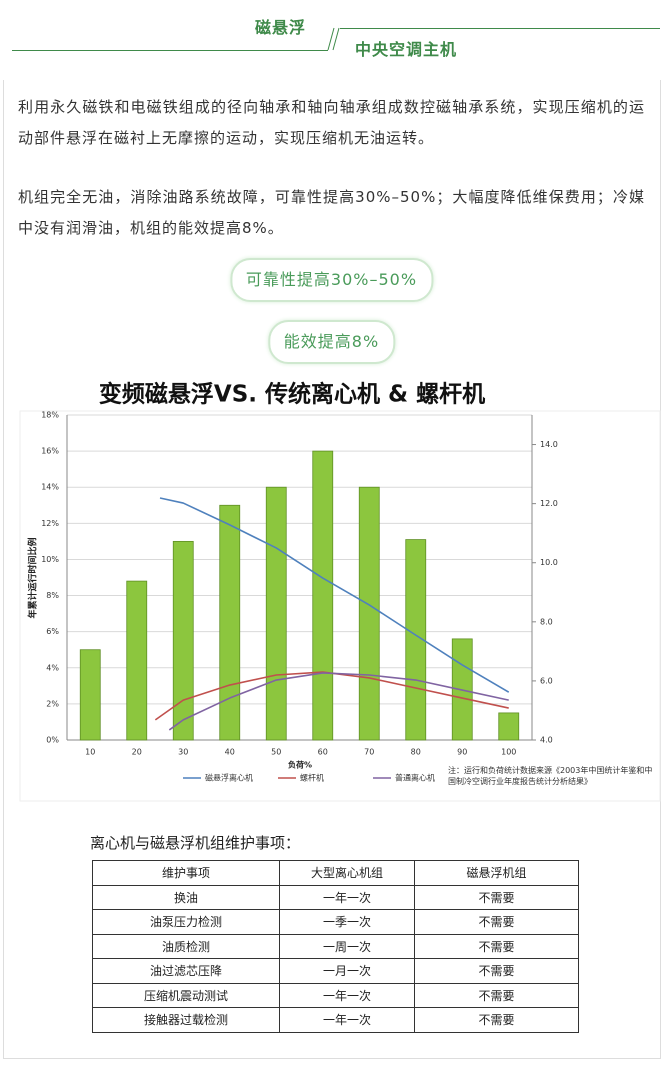 Image resolution: width=663 pixels, height=1080 pixels. What do you see at coordinates (546, 740) in the screenshot?
I see `y2-tick-label: 4.0` at bounding box center [546, 740].